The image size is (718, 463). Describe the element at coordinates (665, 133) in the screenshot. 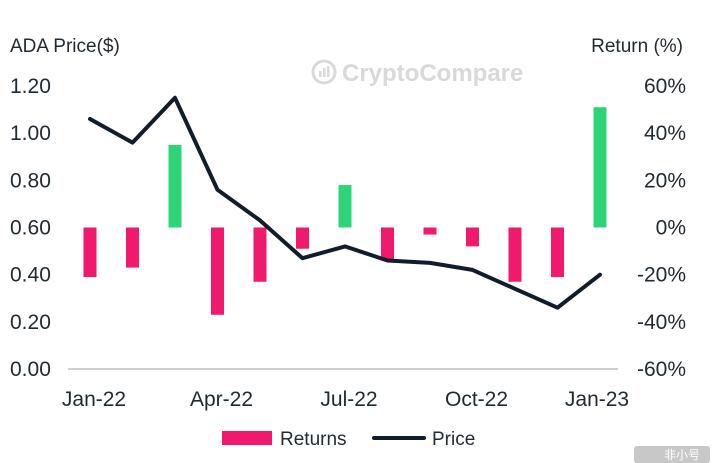

I see `y-right-tick-label: 40%` at that location.